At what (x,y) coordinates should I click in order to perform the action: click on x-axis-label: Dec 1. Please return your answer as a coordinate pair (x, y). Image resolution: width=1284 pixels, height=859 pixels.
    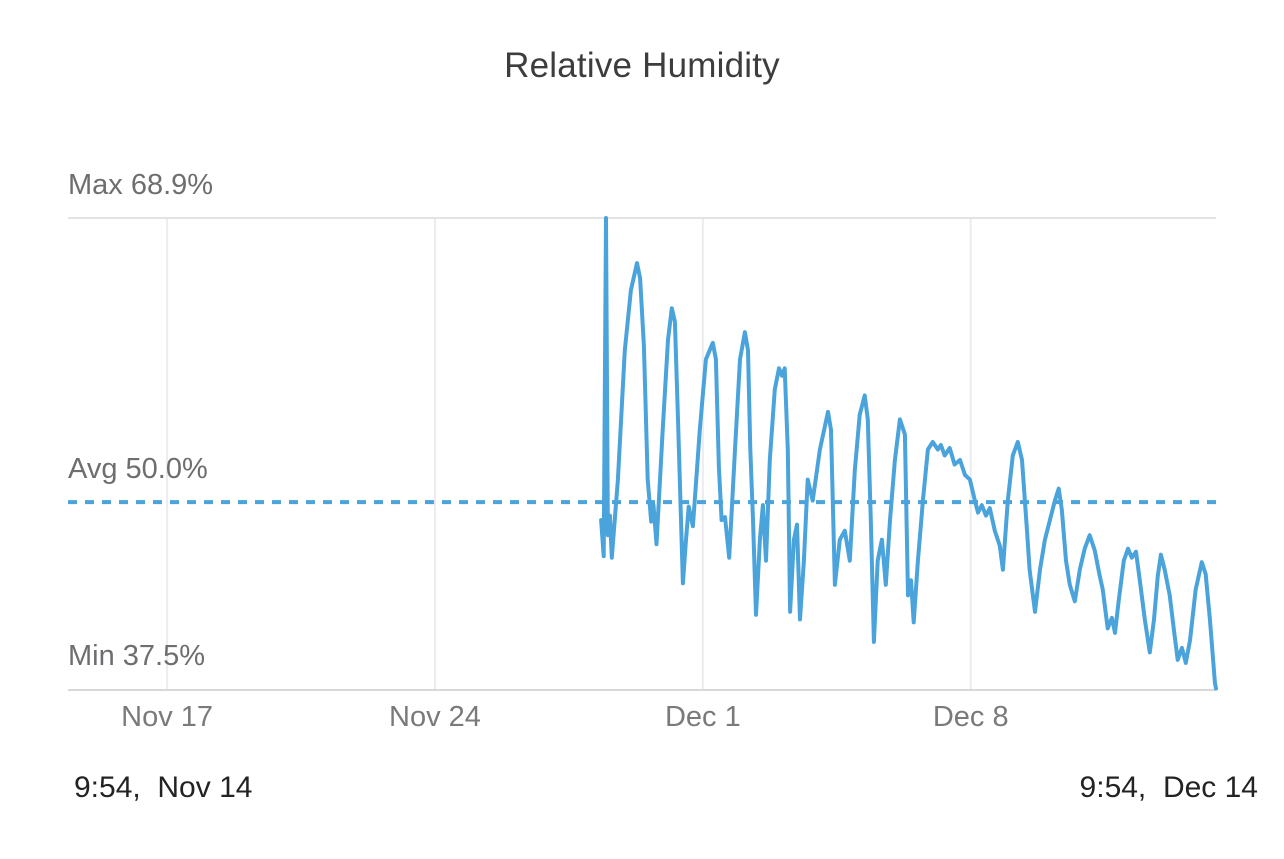
    Looking at the image, I should click on (702, 717).